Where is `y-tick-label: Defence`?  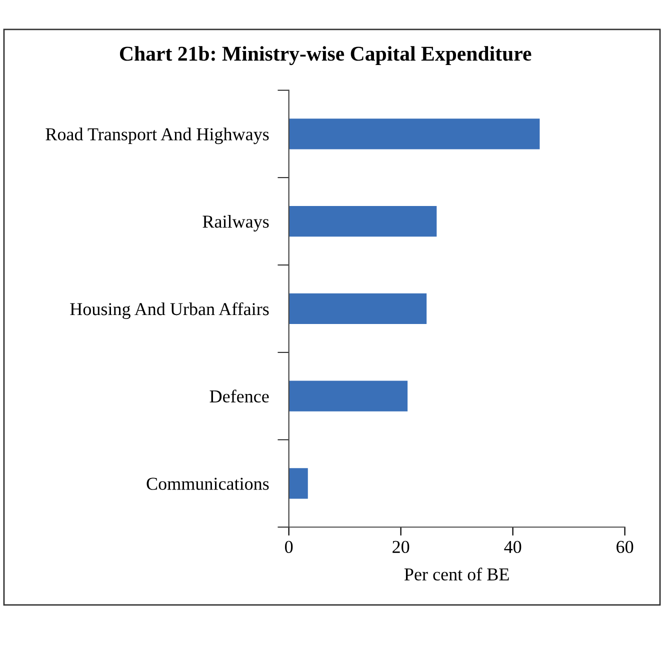 y-tick-label: Defence is located at coordinates (239, 396).